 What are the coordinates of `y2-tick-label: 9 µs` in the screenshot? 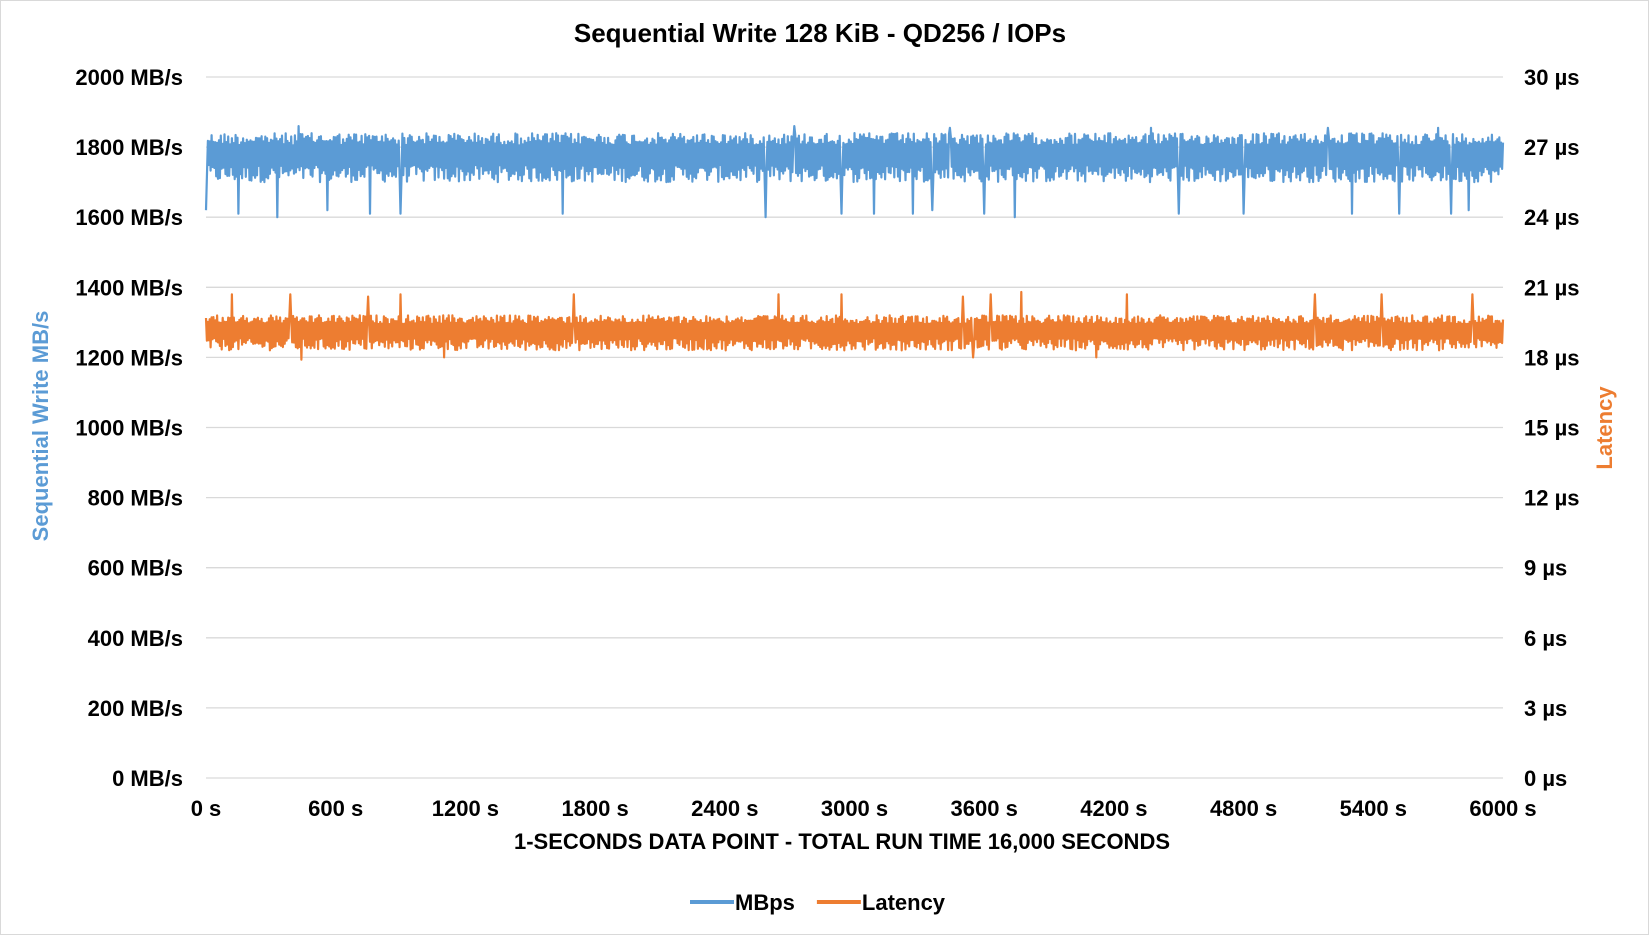 It's located at (1545, 568).